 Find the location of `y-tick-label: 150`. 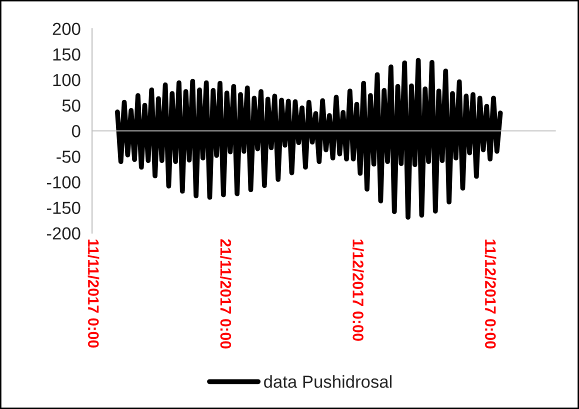

y-tick-label: 150 is located at coordinates (66, 54).